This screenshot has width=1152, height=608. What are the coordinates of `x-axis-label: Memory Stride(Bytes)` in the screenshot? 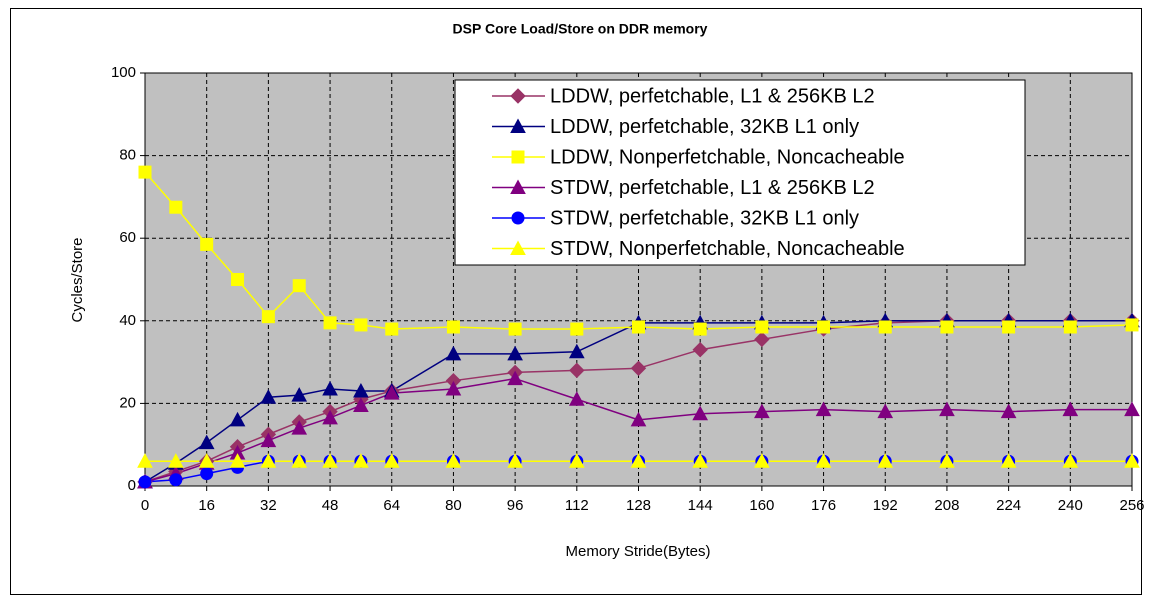 It's located at (637, 551).